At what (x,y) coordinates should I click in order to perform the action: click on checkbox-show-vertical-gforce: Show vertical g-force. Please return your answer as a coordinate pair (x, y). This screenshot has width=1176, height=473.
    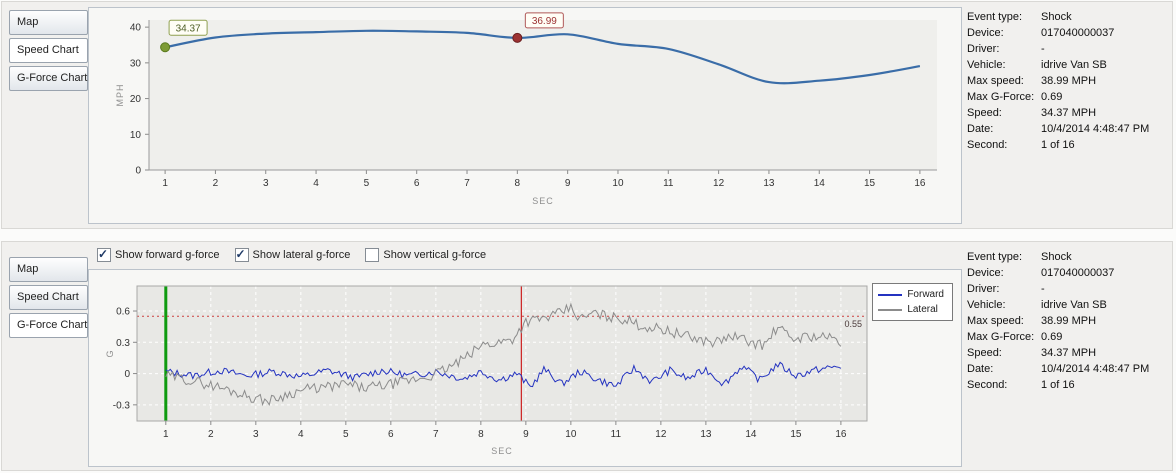
    Looking at the image, I should click on (425, 255).